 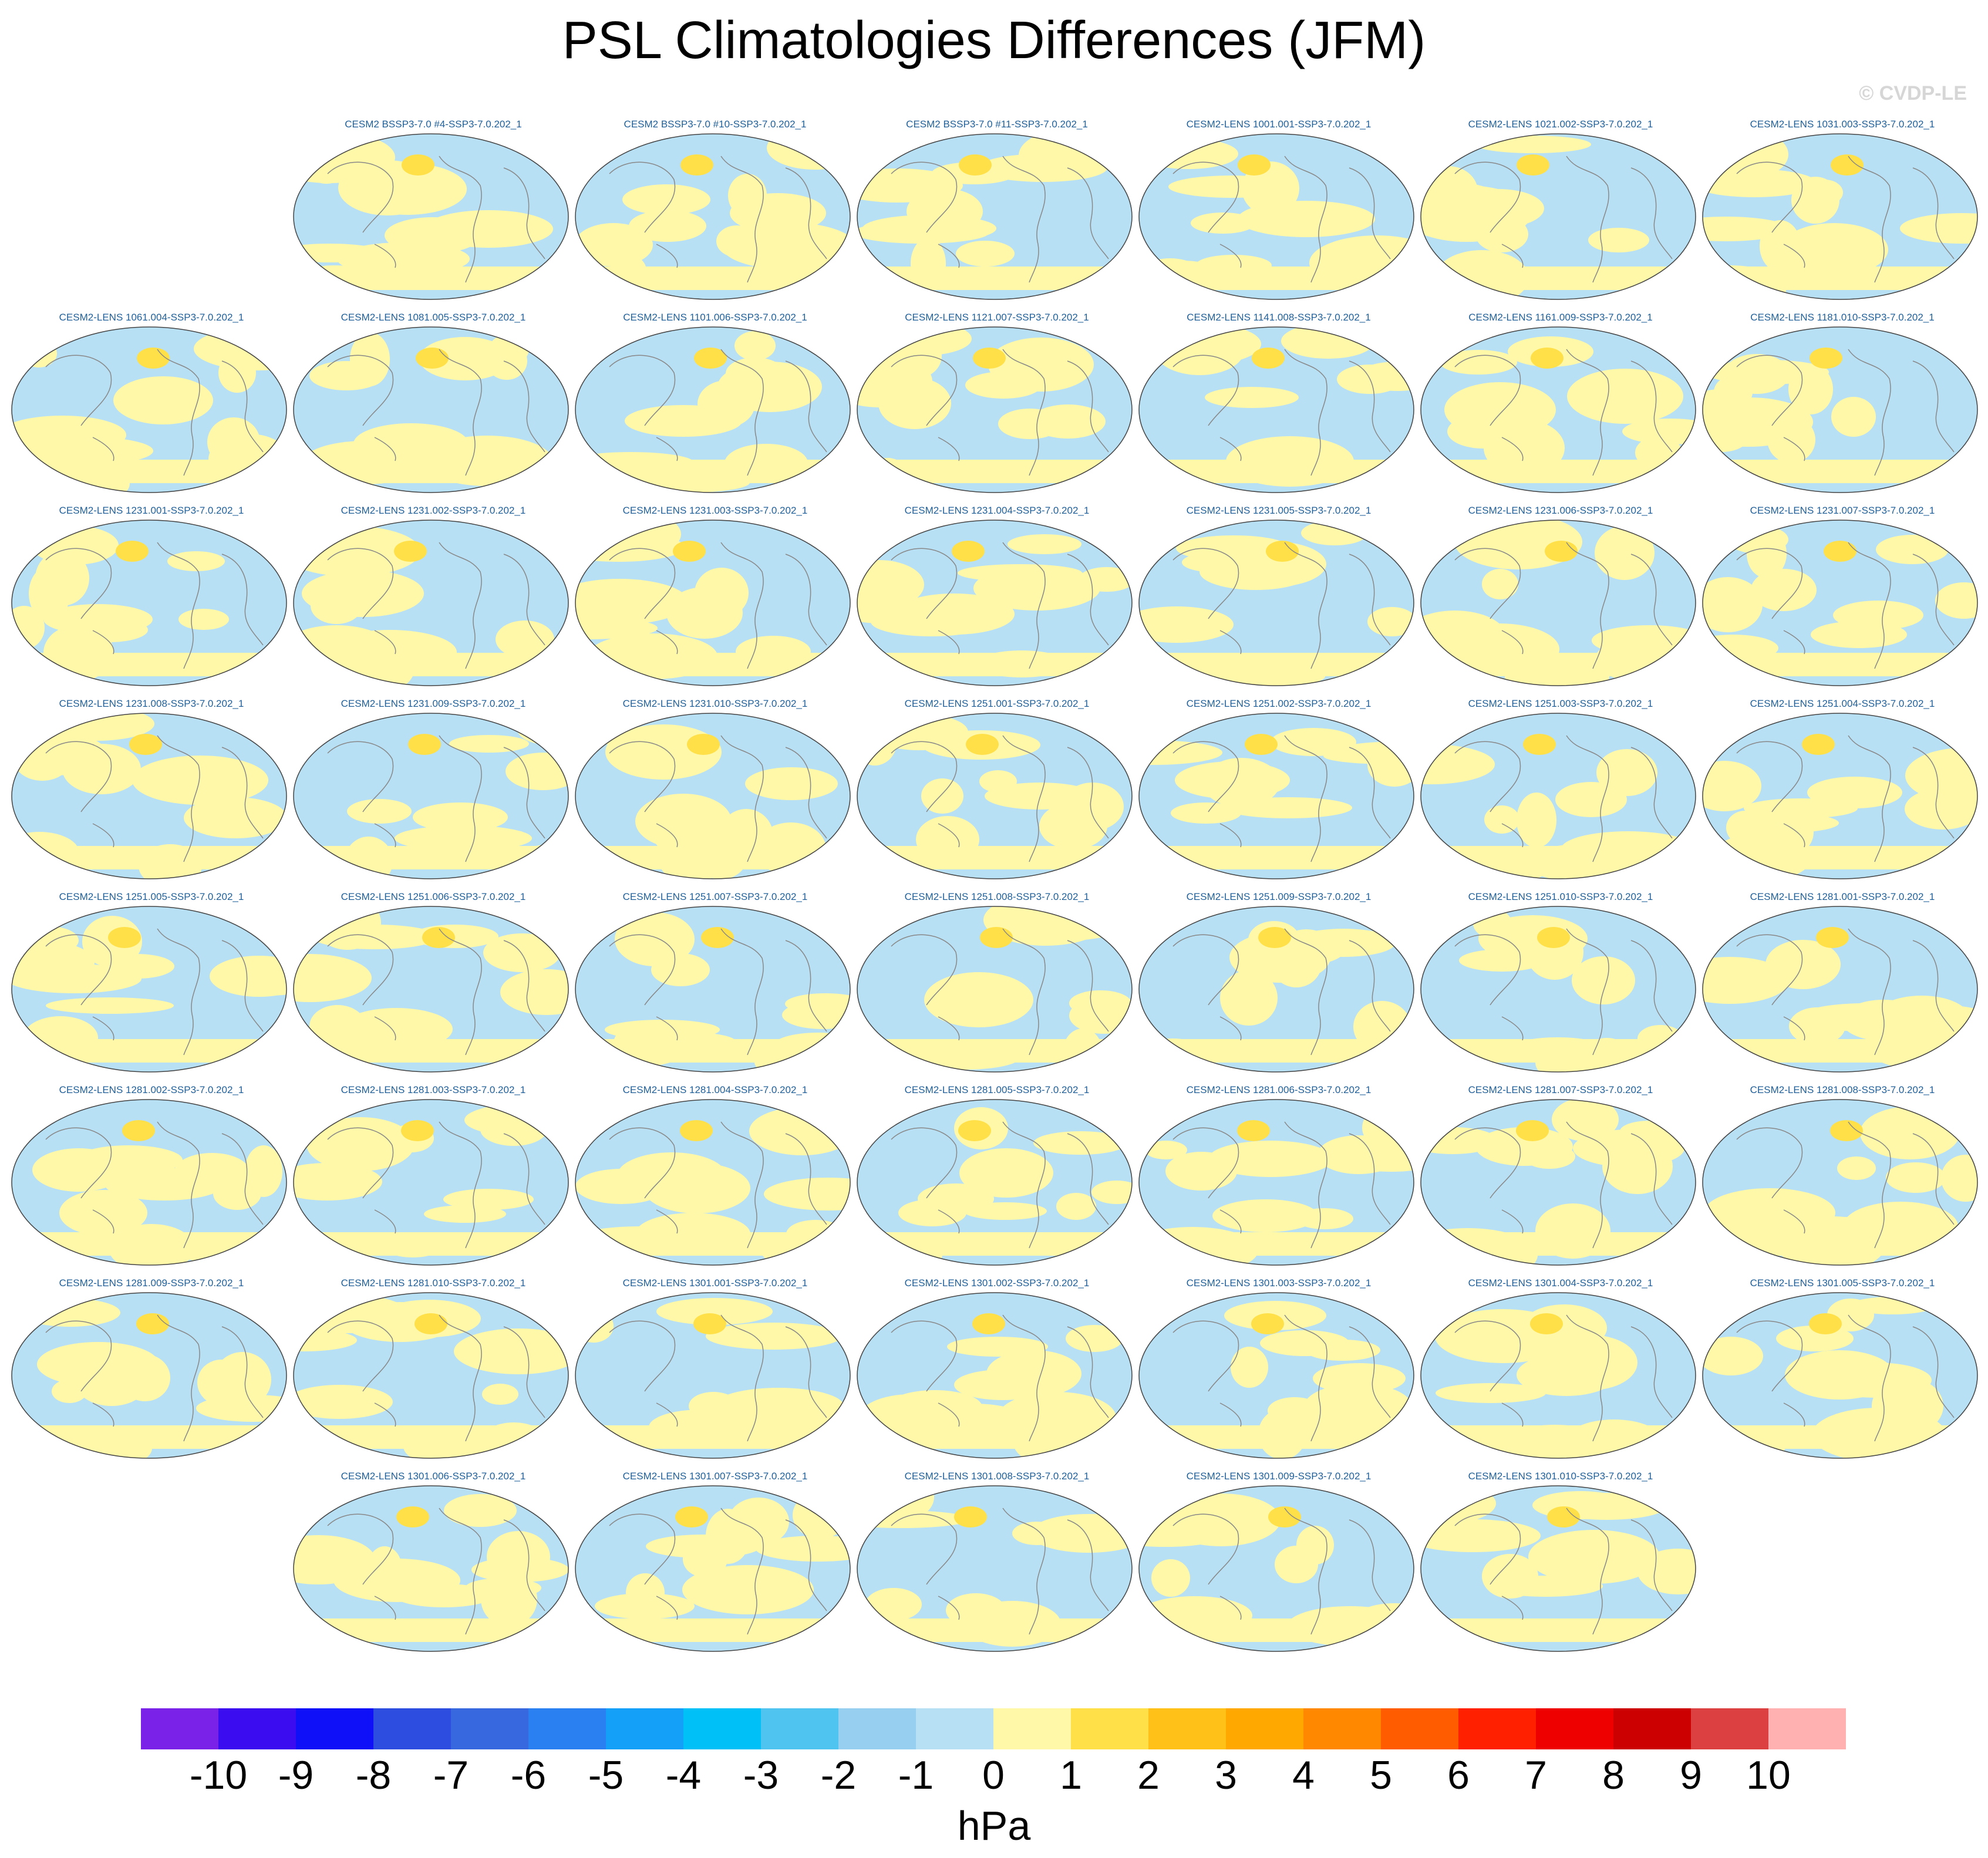 I want to click on colorbar-tick-label: -6, so click(x=529, y=1775).